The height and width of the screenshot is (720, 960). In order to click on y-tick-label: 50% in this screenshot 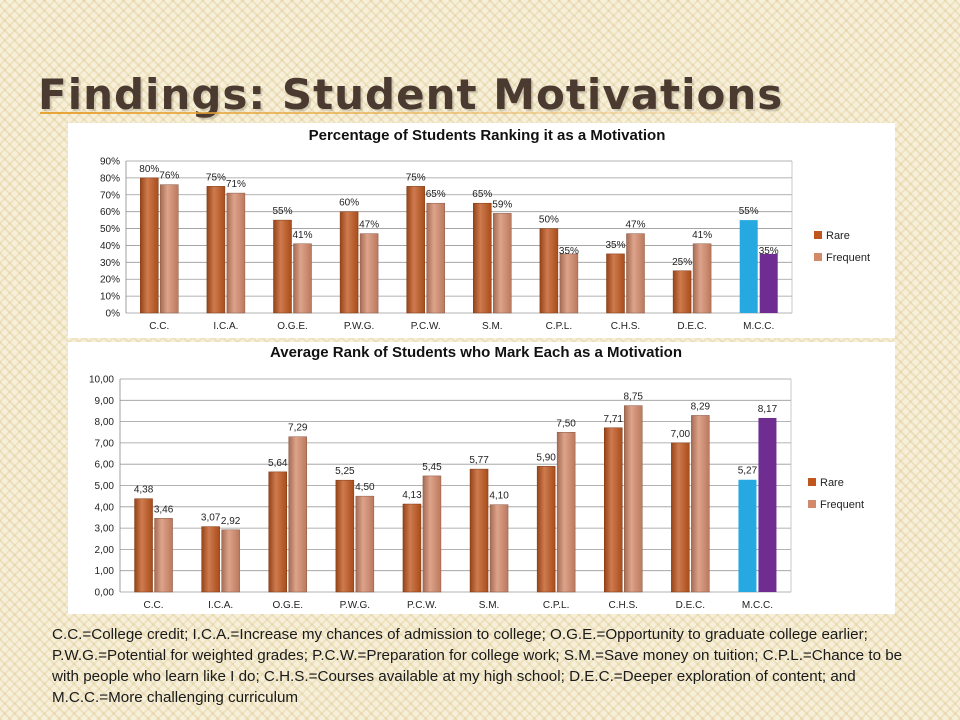, I will do `click(110, 229)`.